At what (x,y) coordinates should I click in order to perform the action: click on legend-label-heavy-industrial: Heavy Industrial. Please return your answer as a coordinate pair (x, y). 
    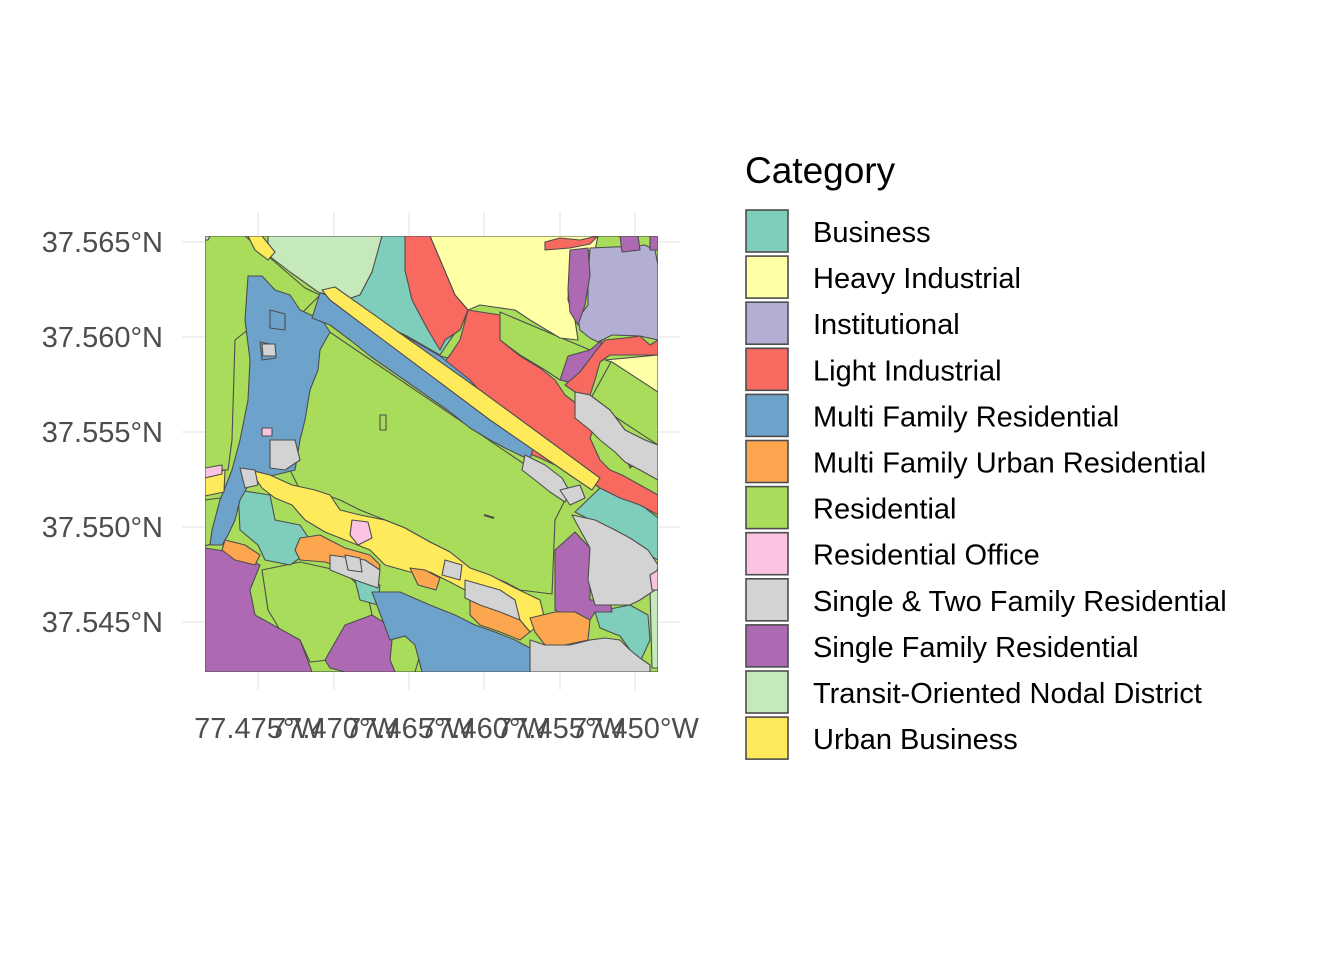
    Looking at the image, I should click on (917, 279).